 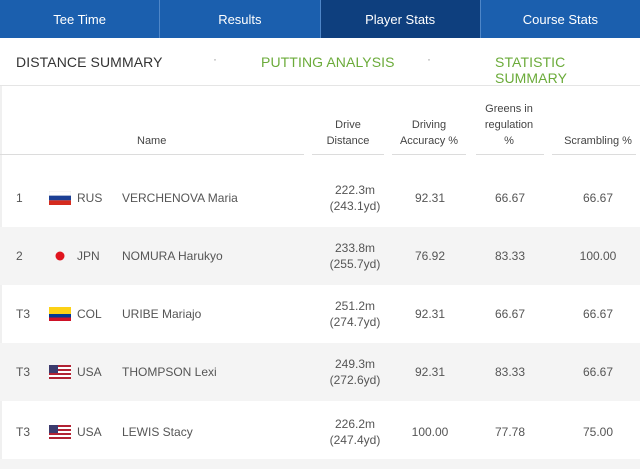 I want to click on player-name: URIBE Mariajo, so click(x=162, y=314).